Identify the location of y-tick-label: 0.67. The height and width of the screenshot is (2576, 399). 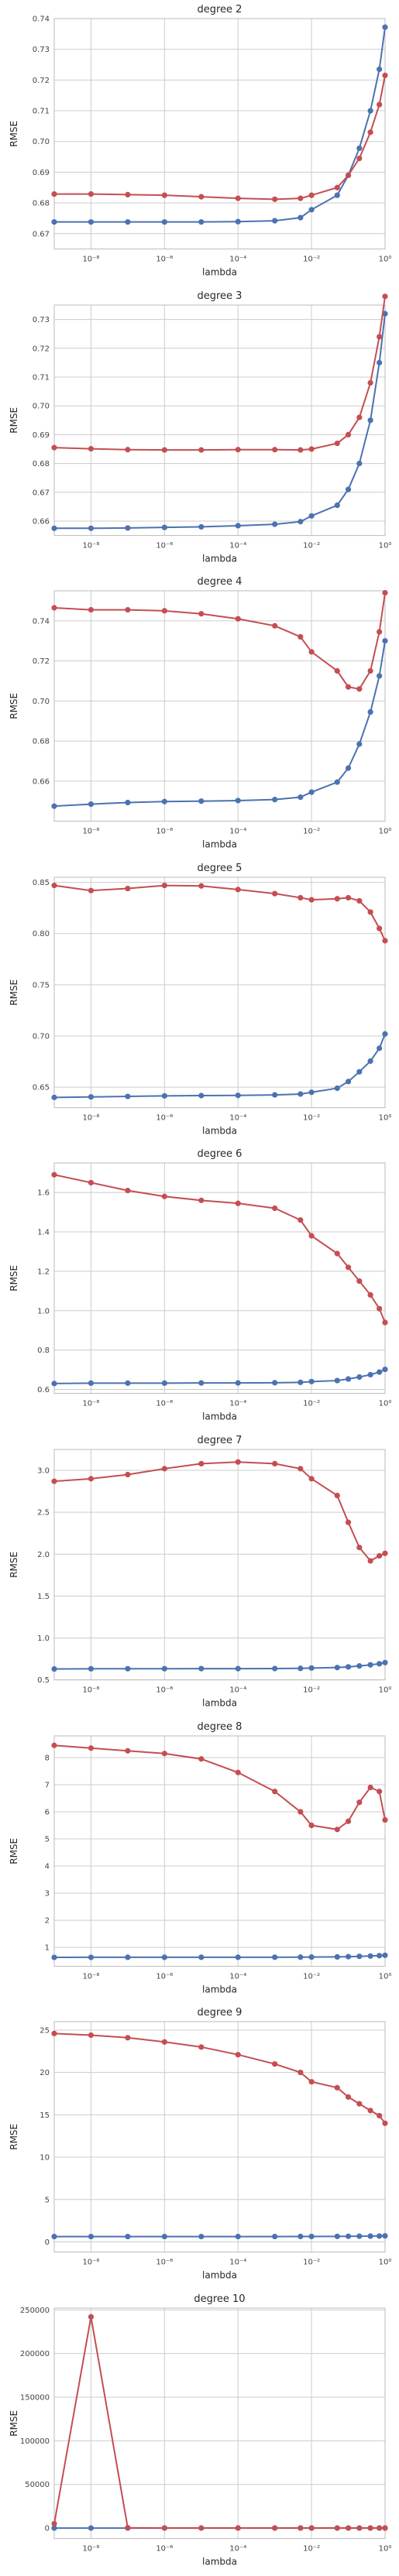
(41, 493).